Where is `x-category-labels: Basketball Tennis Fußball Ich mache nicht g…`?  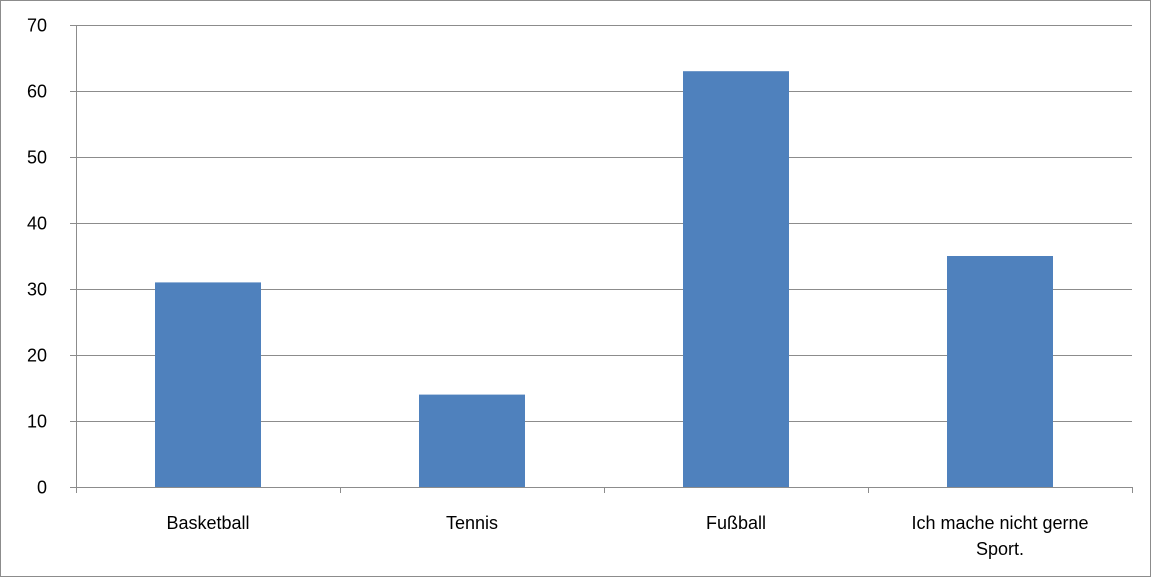 x-category-labels: Basketball Tennis Fußball Ich mache nicht g… is located at coordinates (627, 536).